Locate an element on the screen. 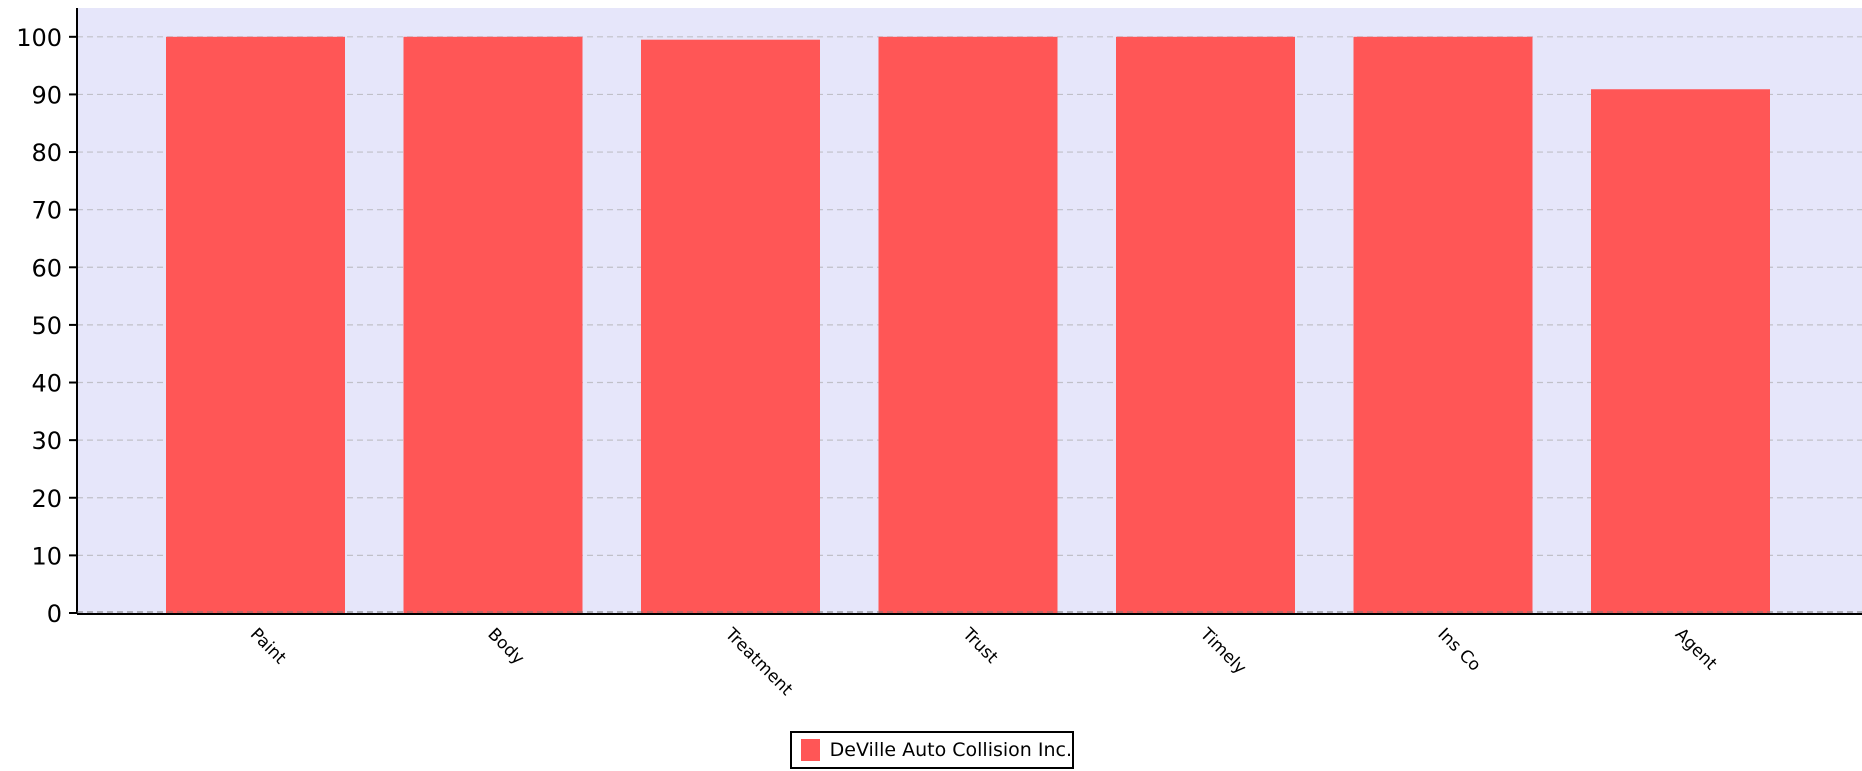  legend: DeVille Auto Collision Inc. is located at coordinates (932, 750).